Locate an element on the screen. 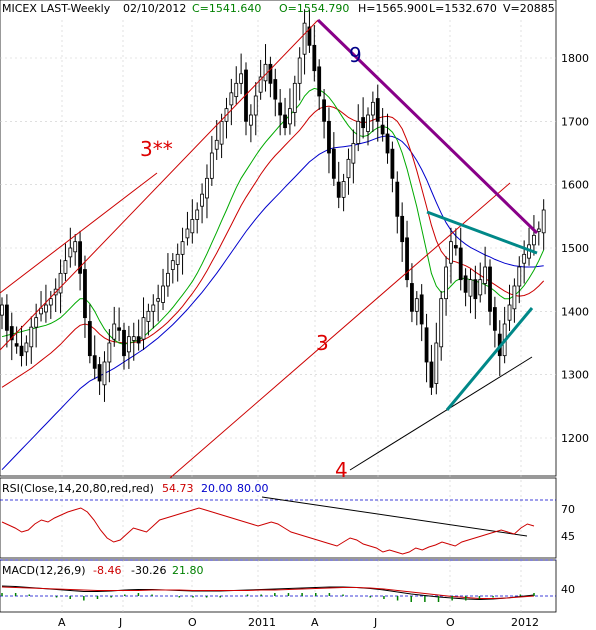  wave-9-label: 9 is located at coordinates (355, 55).